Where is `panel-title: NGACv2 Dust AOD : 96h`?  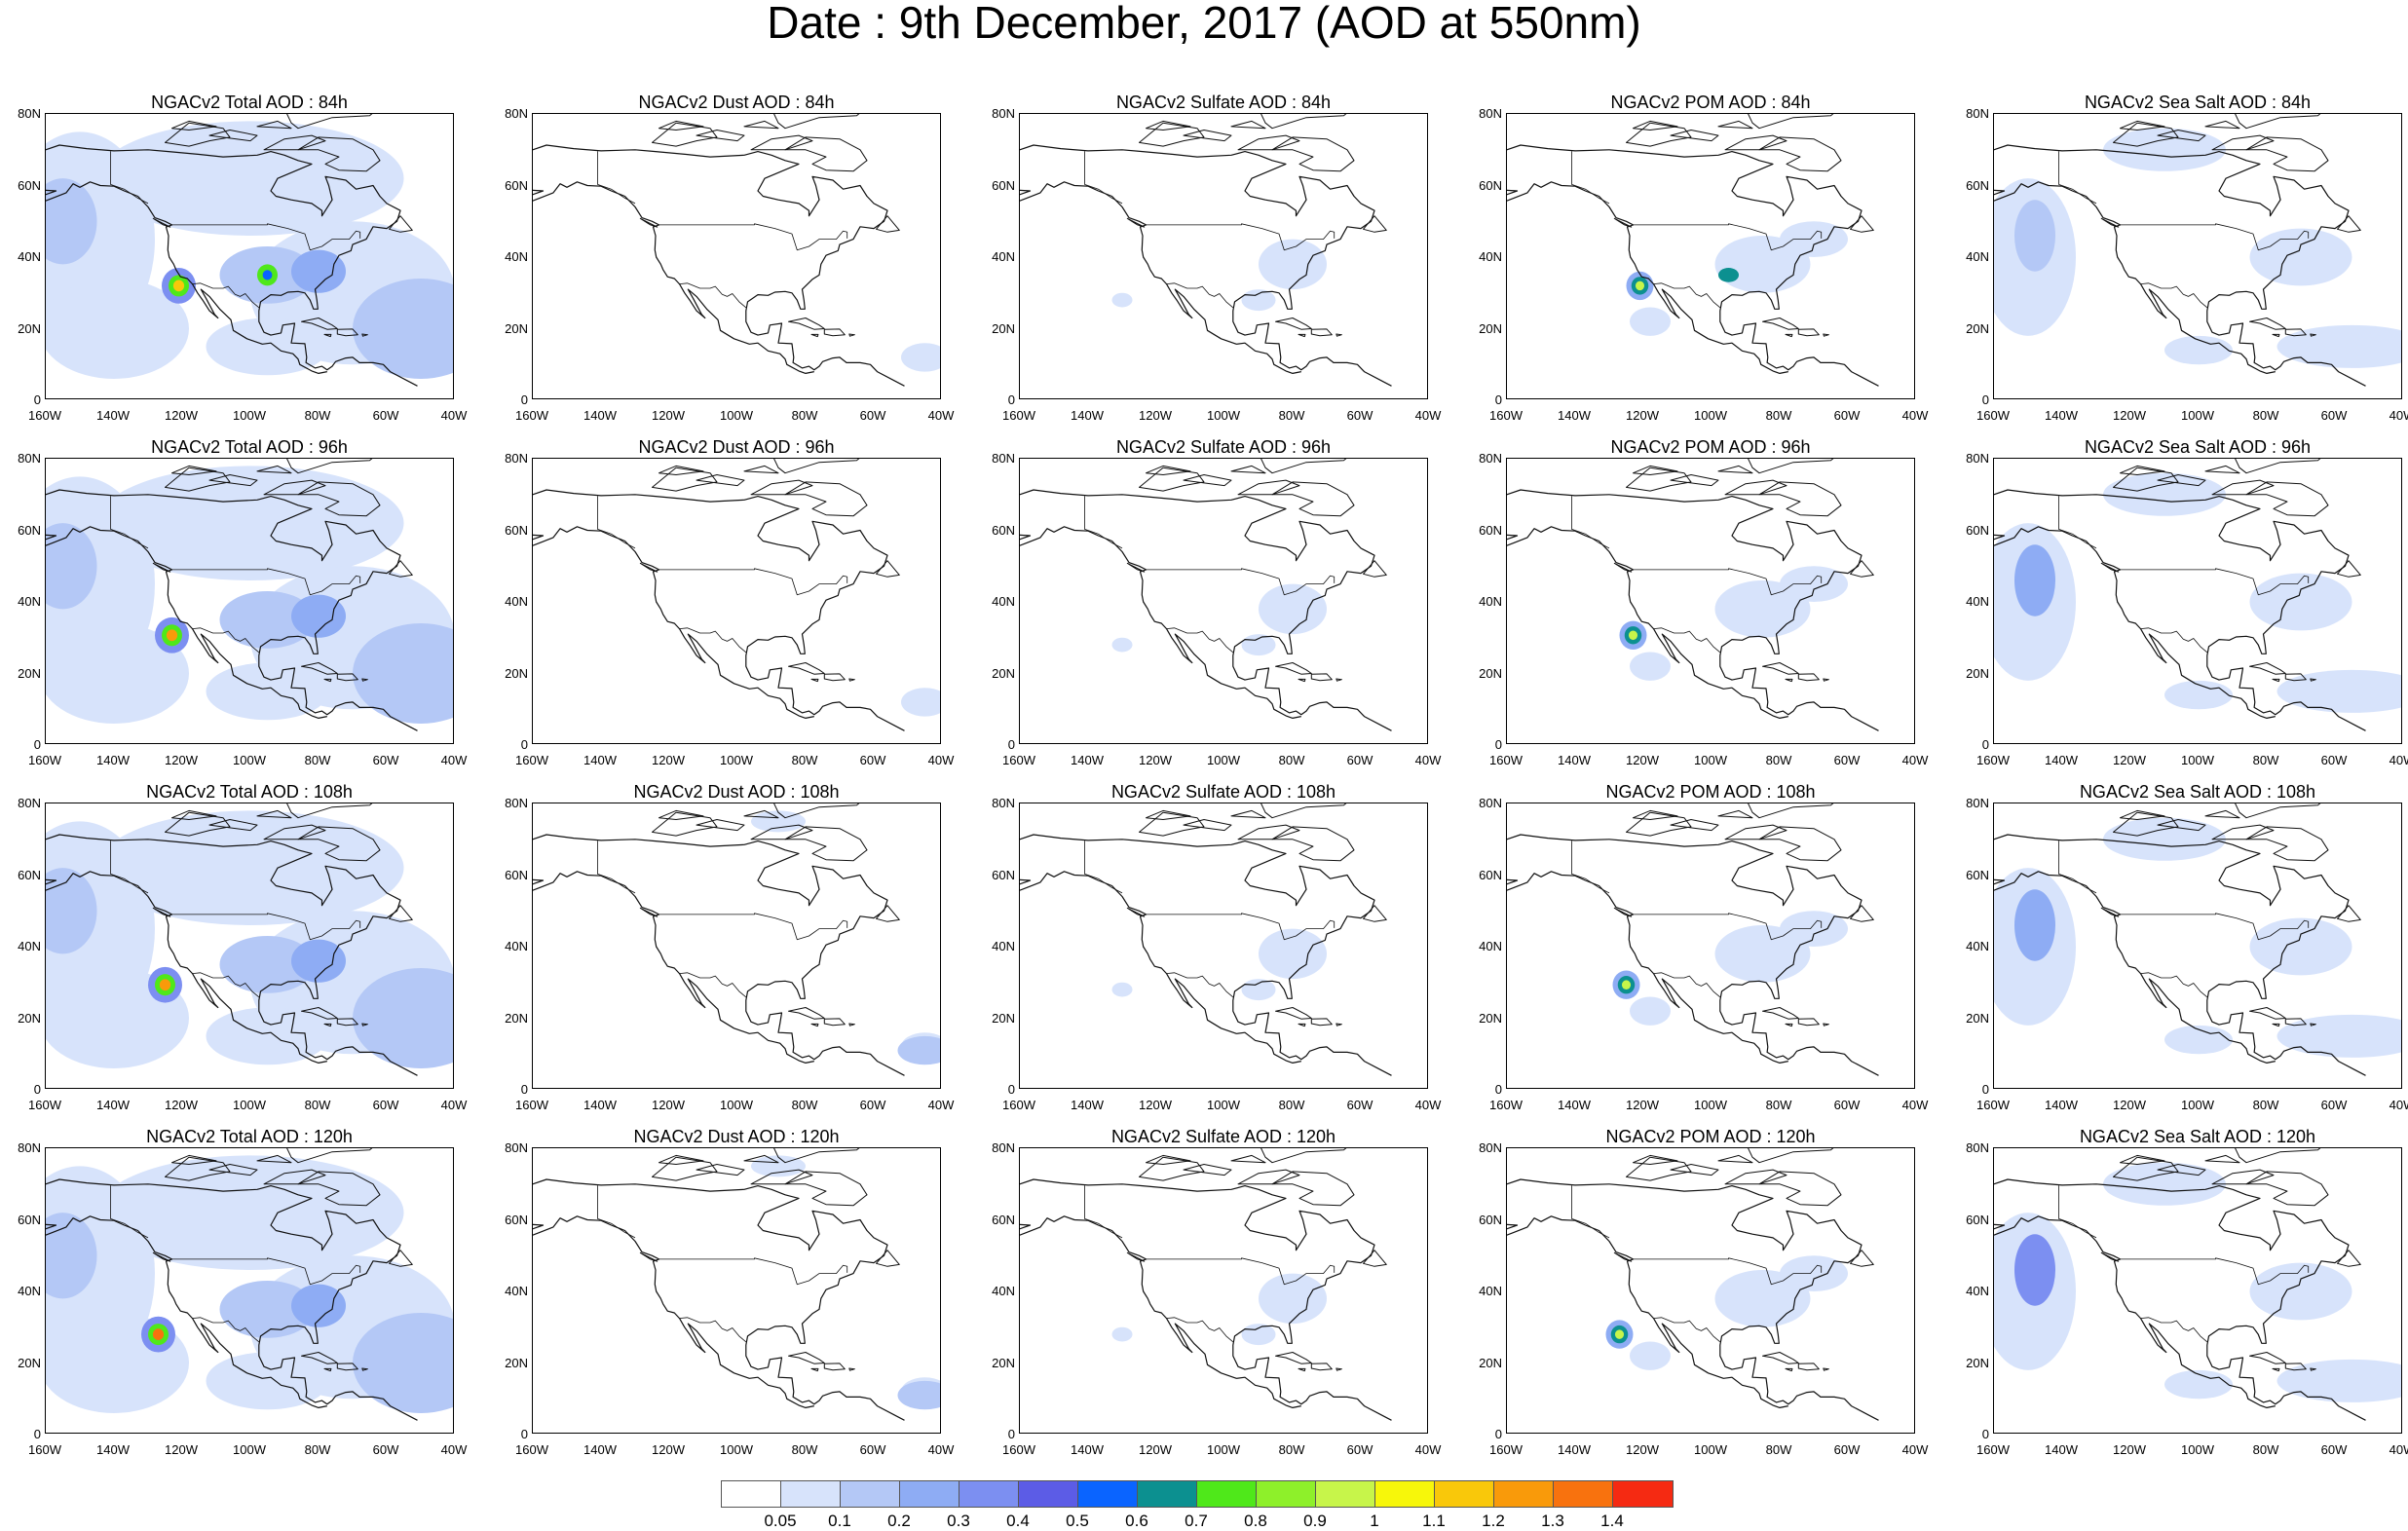 panel-title: NGACv2 Dust AOD : 96h is located at coordinates (736, 447).